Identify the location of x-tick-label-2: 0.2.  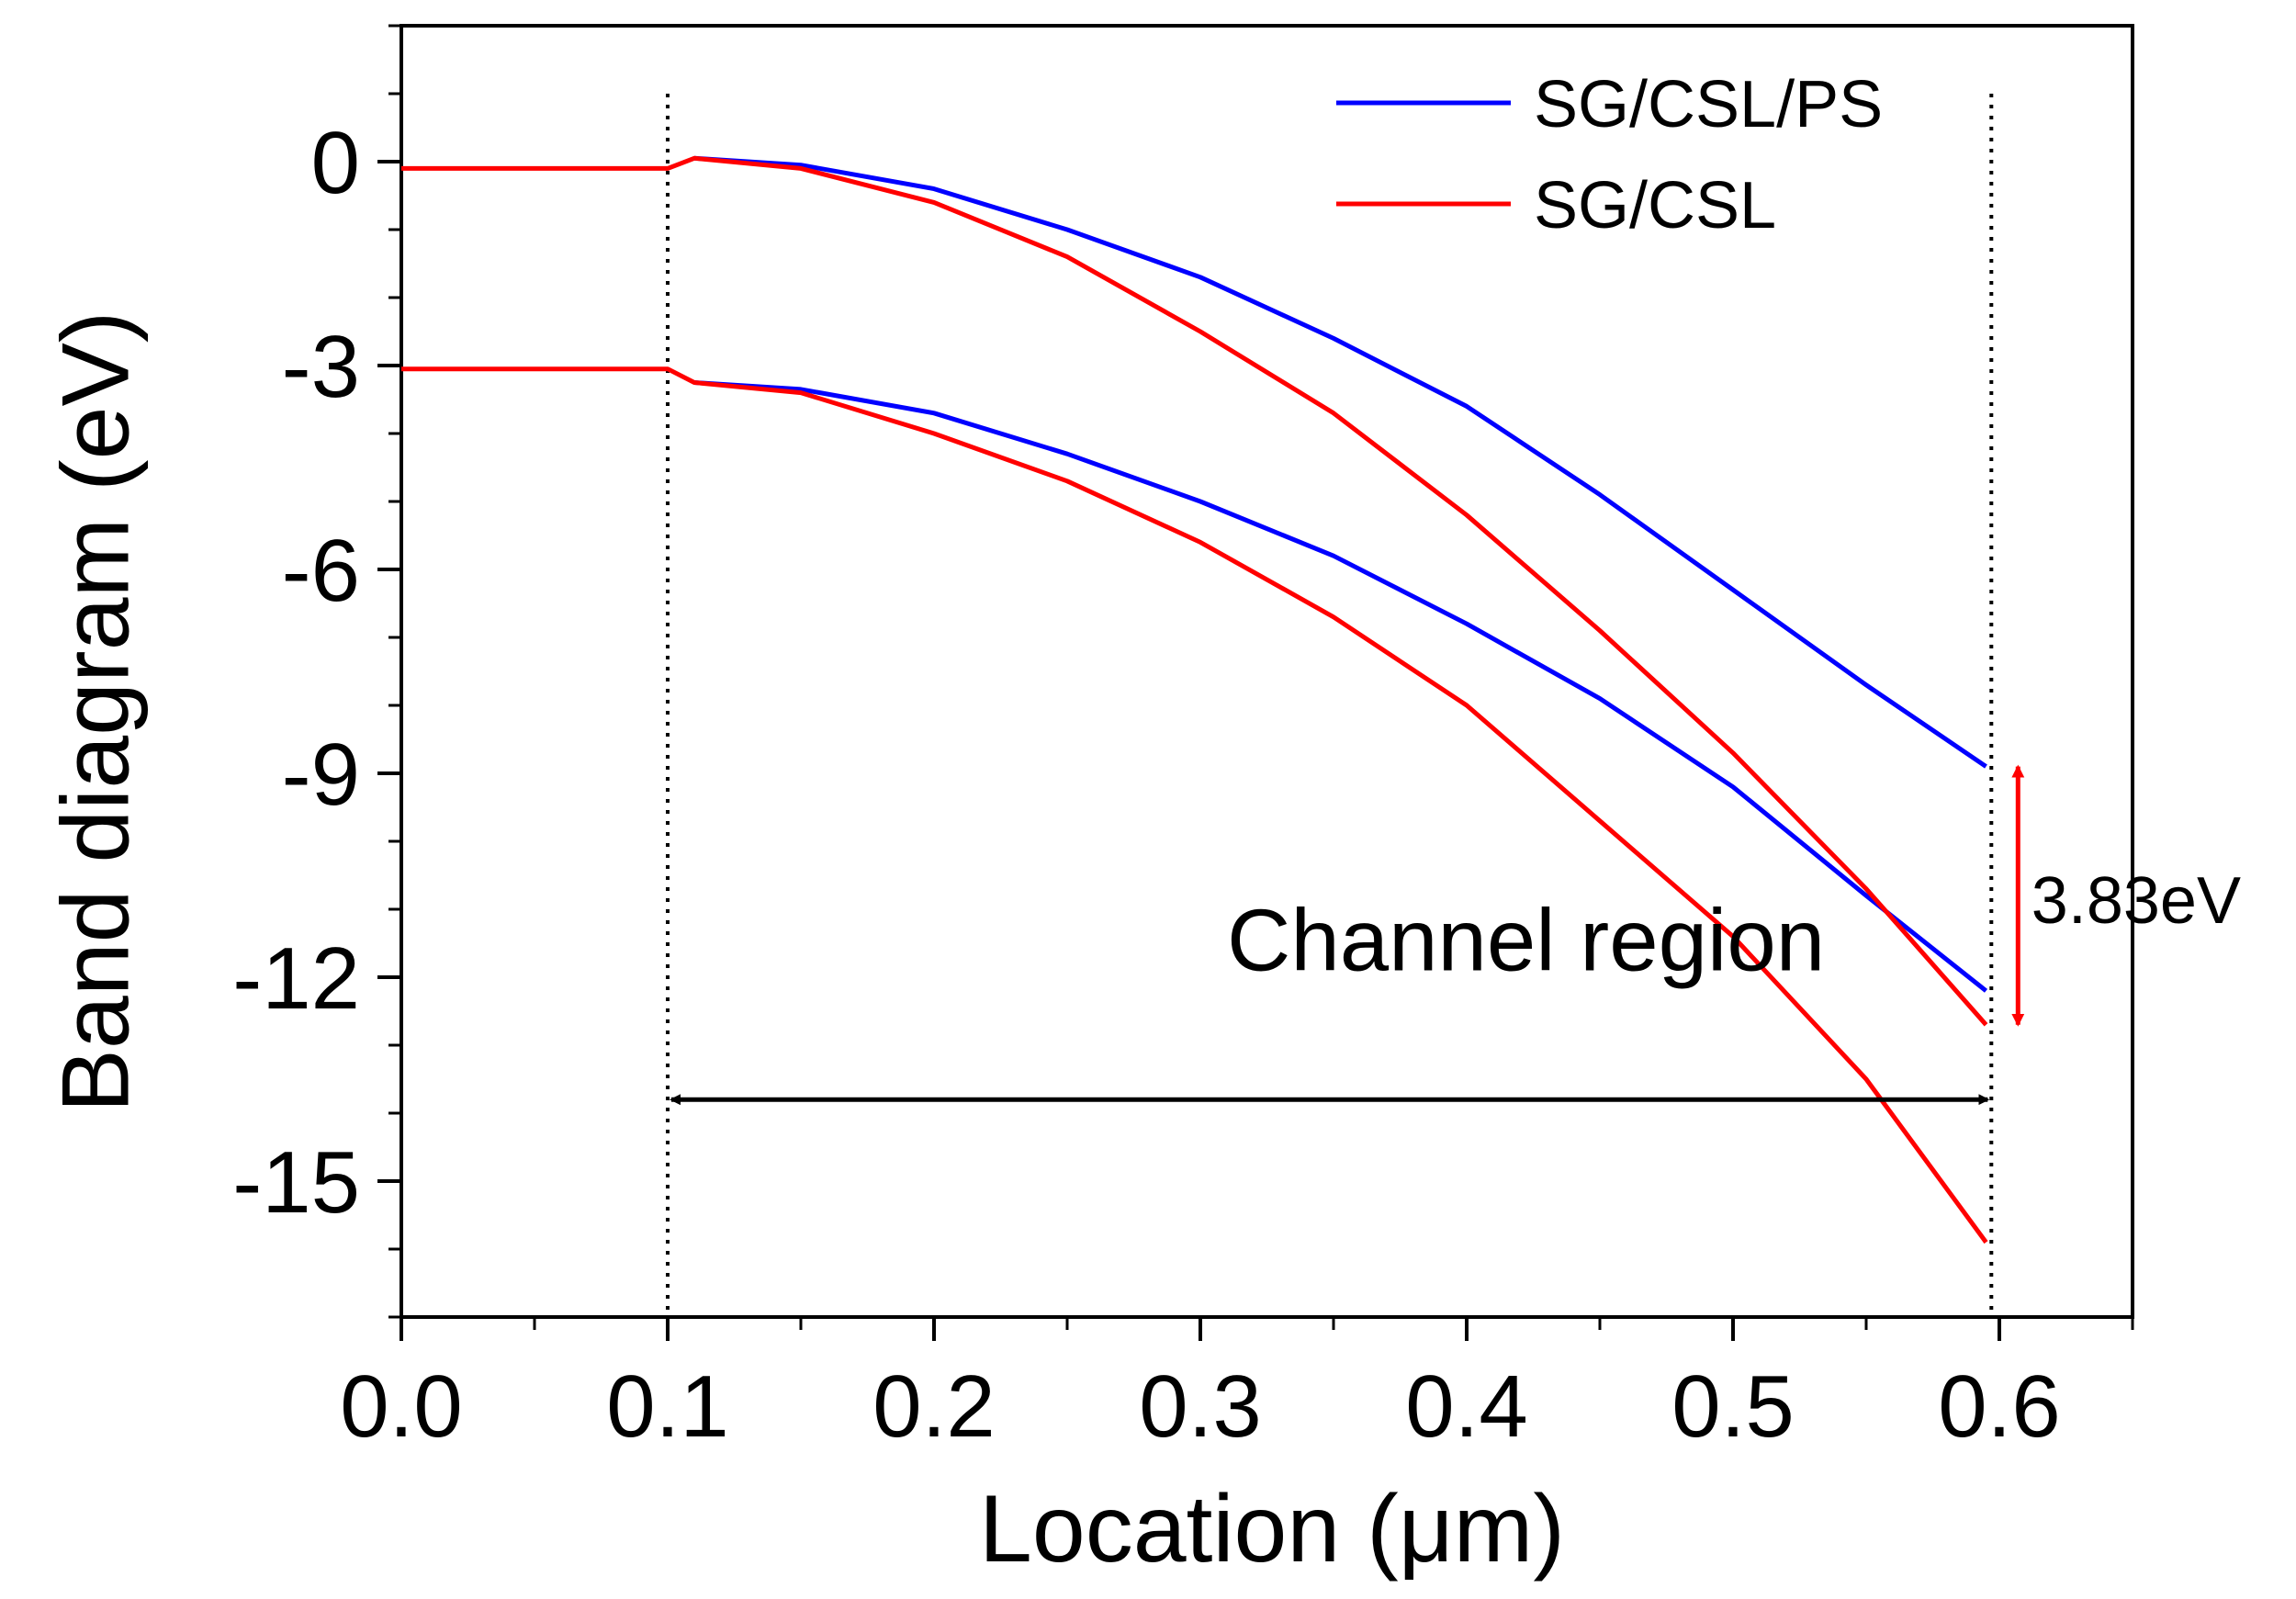
(933, 1406).